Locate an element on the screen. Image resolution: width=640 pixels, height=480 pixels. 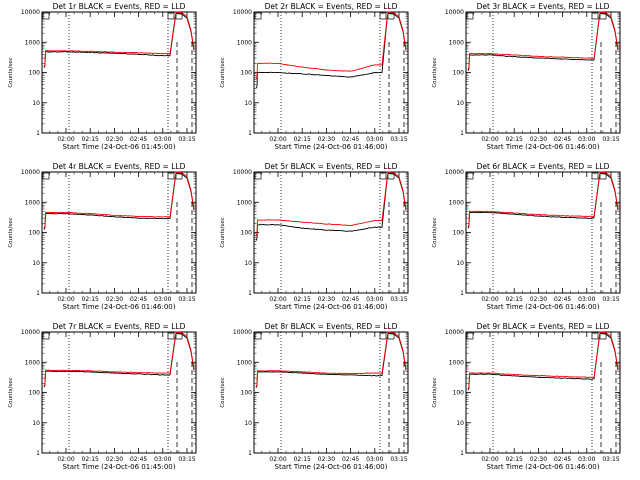
plot-title: Det 7r BLACK = Events, RED = LLD is located at coordinates (119, 326).